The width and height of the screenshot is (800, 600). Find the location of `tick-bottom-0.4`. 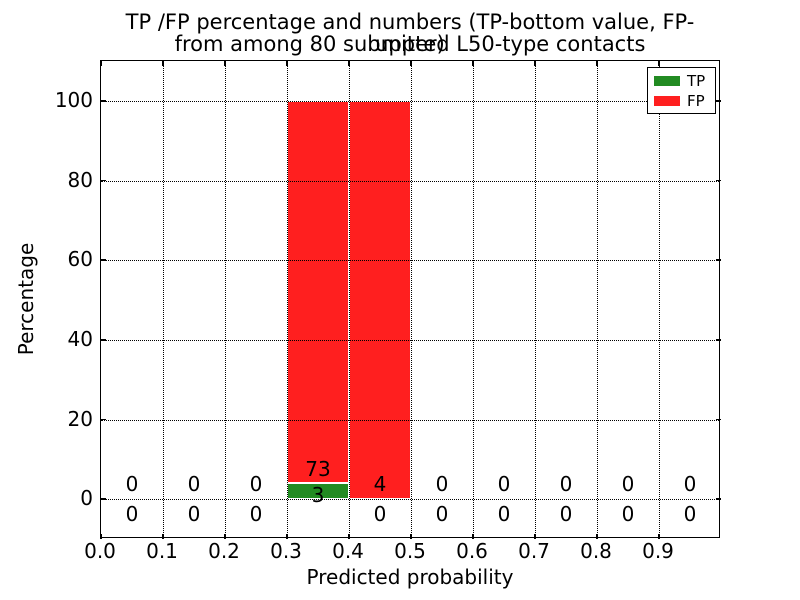

tick-bottom-0.4 is located at coordinates (349, 536).